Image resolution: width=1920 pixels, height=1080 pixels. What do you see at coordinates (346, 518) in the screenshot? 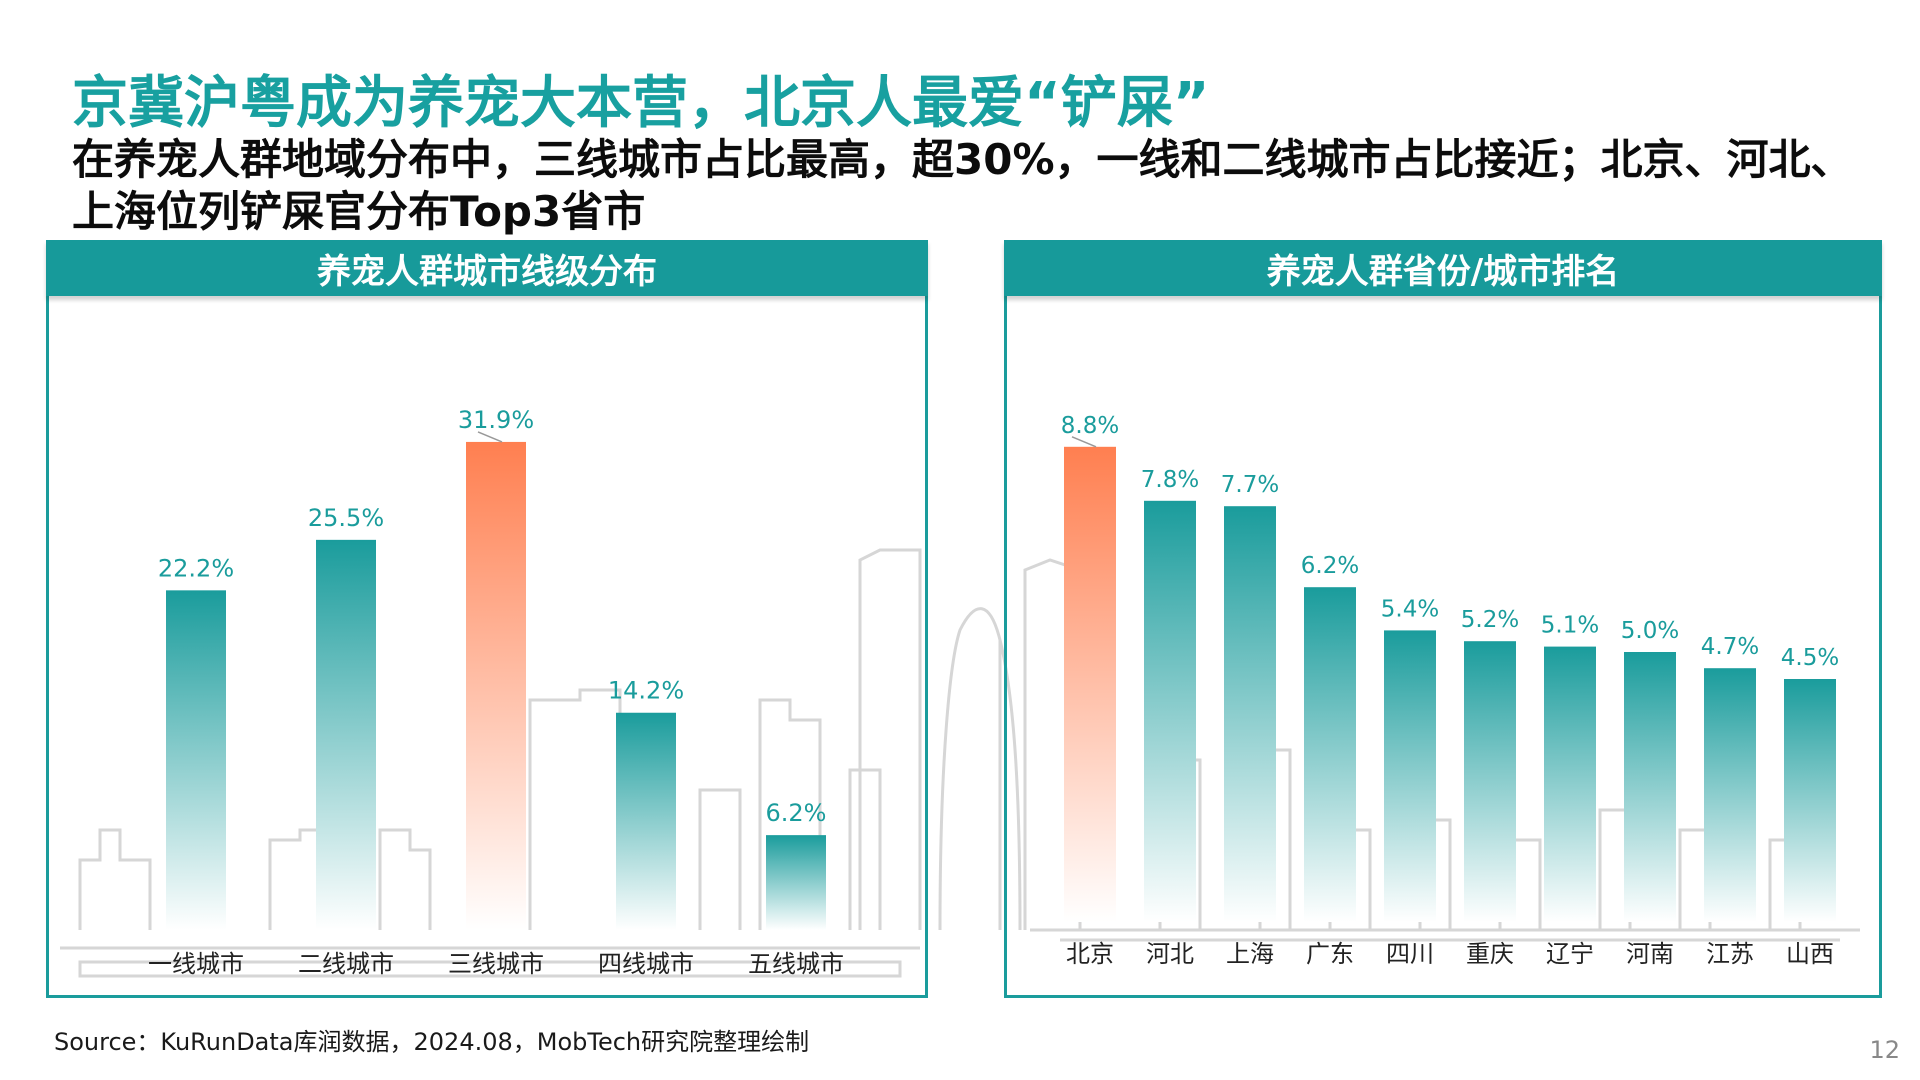
I see `value-label-0-1: 25.5%` at bounding box center [346, 518].